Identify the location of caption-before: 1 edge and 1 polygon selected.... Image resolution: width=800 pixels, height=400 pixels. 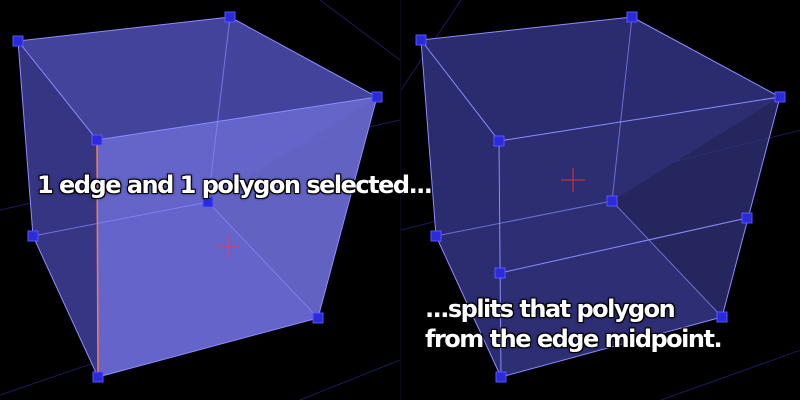
(235, 185).